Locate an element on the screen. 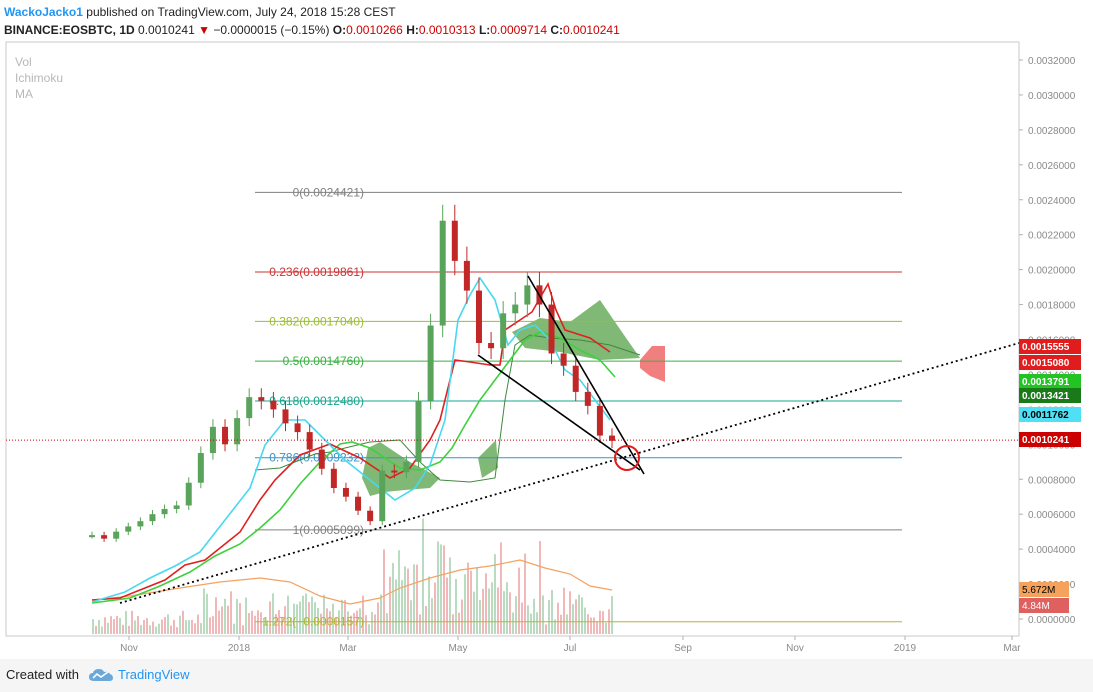 This screenshot has height=692, width=1093. down-triangle-icon: ▼ is located at coordinates (204, 30).